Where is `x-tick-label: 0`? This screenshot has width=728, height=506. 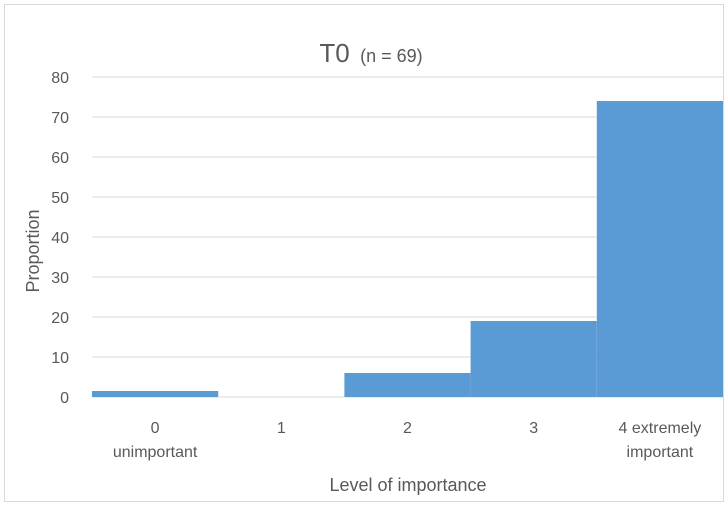
x-tick-label: 0 is located at coordinates (155, 428).